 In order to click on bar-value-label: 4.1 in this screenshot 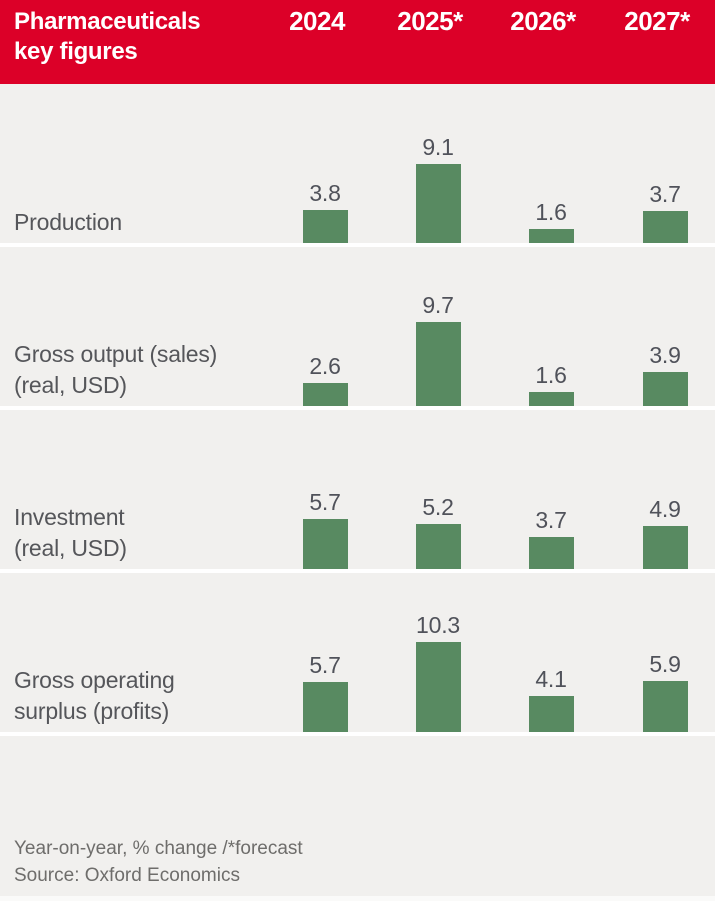, I will do `click(551, 679)`.